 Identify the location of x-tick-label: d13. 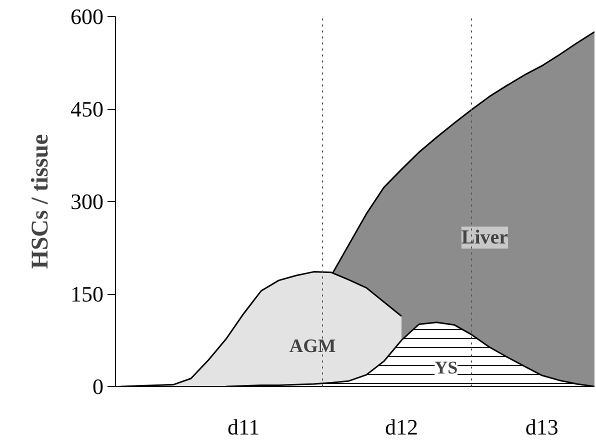
(541, 427).